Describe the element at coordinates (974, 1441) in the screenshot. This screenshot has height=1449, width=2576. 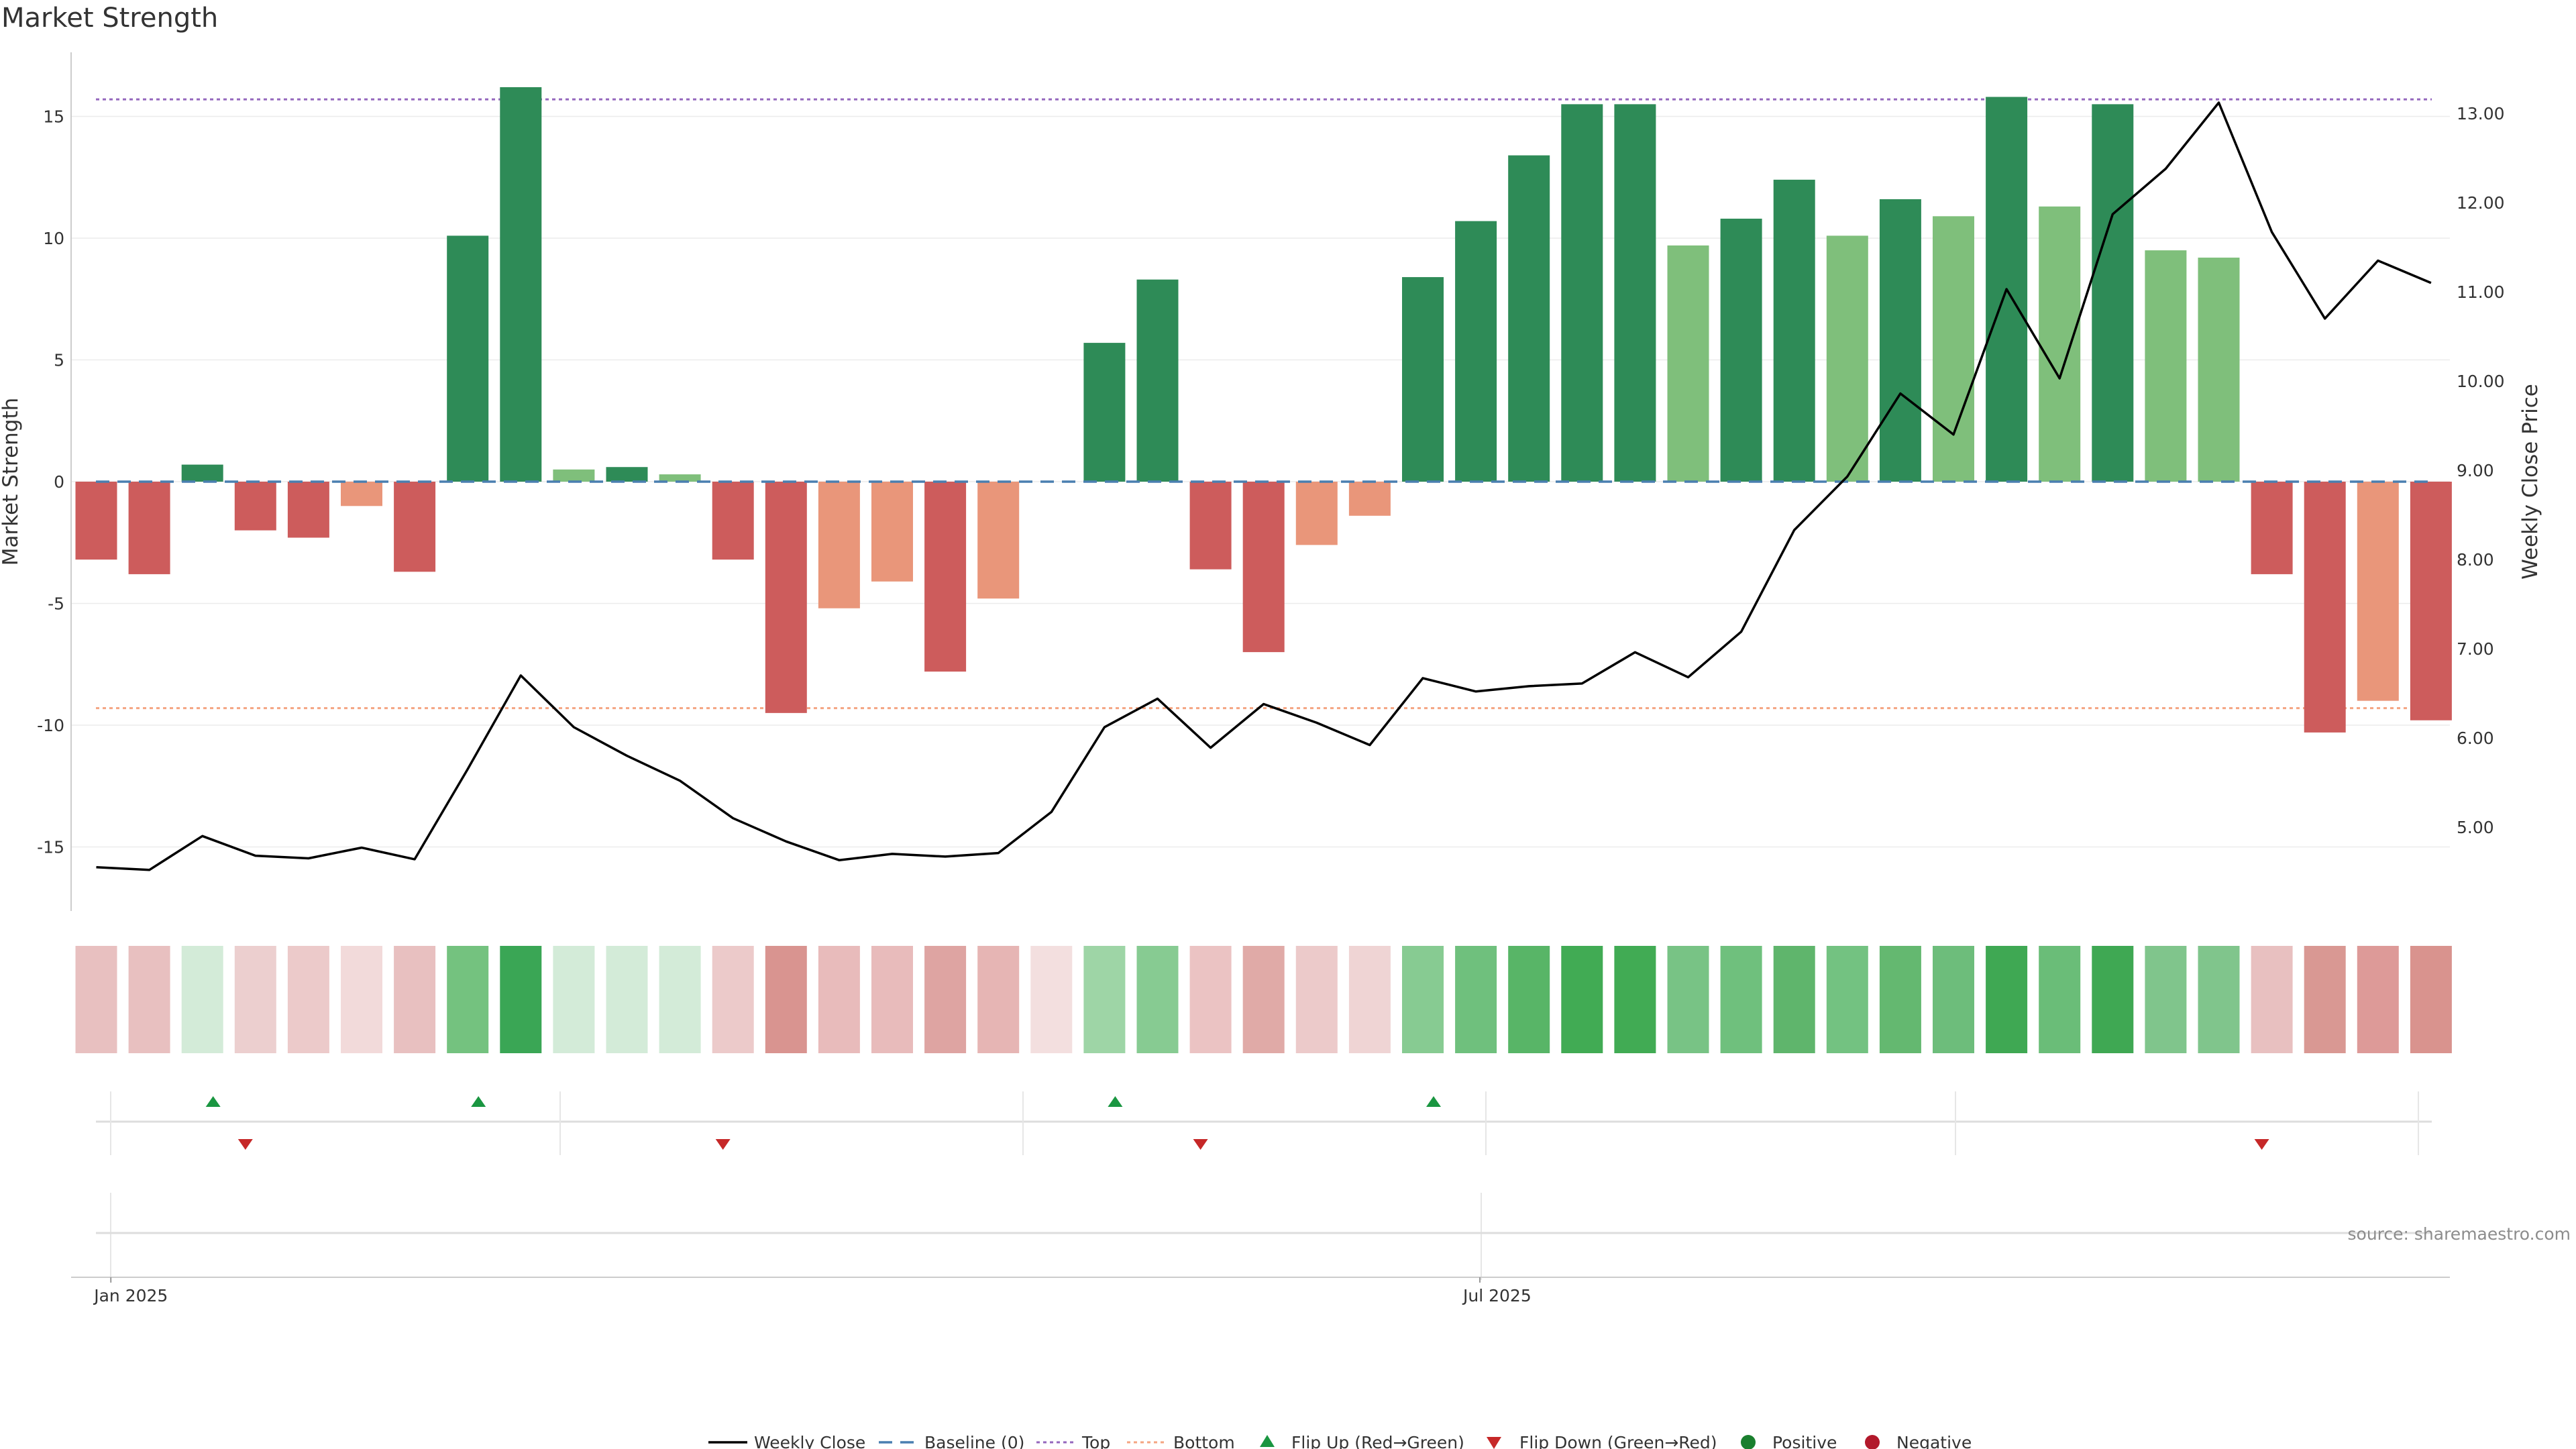
I see `legend-baseline-label: Baseline (0)` at that location.